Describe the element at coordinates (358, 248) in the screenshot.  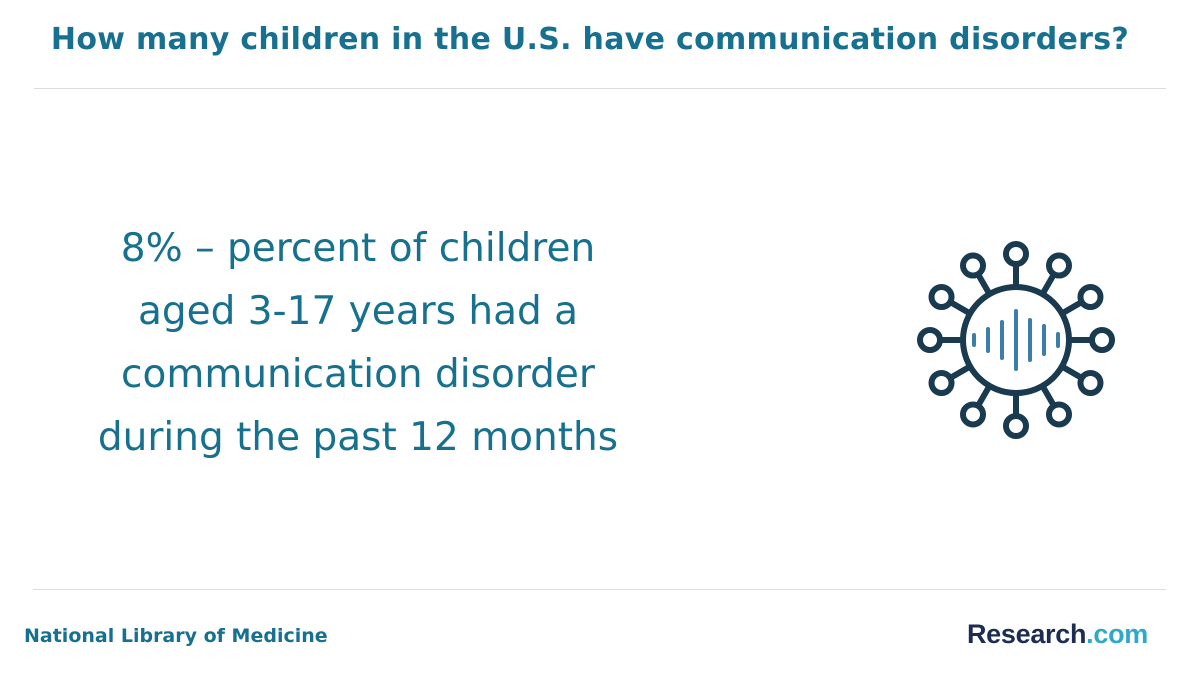
I see `statement-line: 8% – percent of children` at that location.